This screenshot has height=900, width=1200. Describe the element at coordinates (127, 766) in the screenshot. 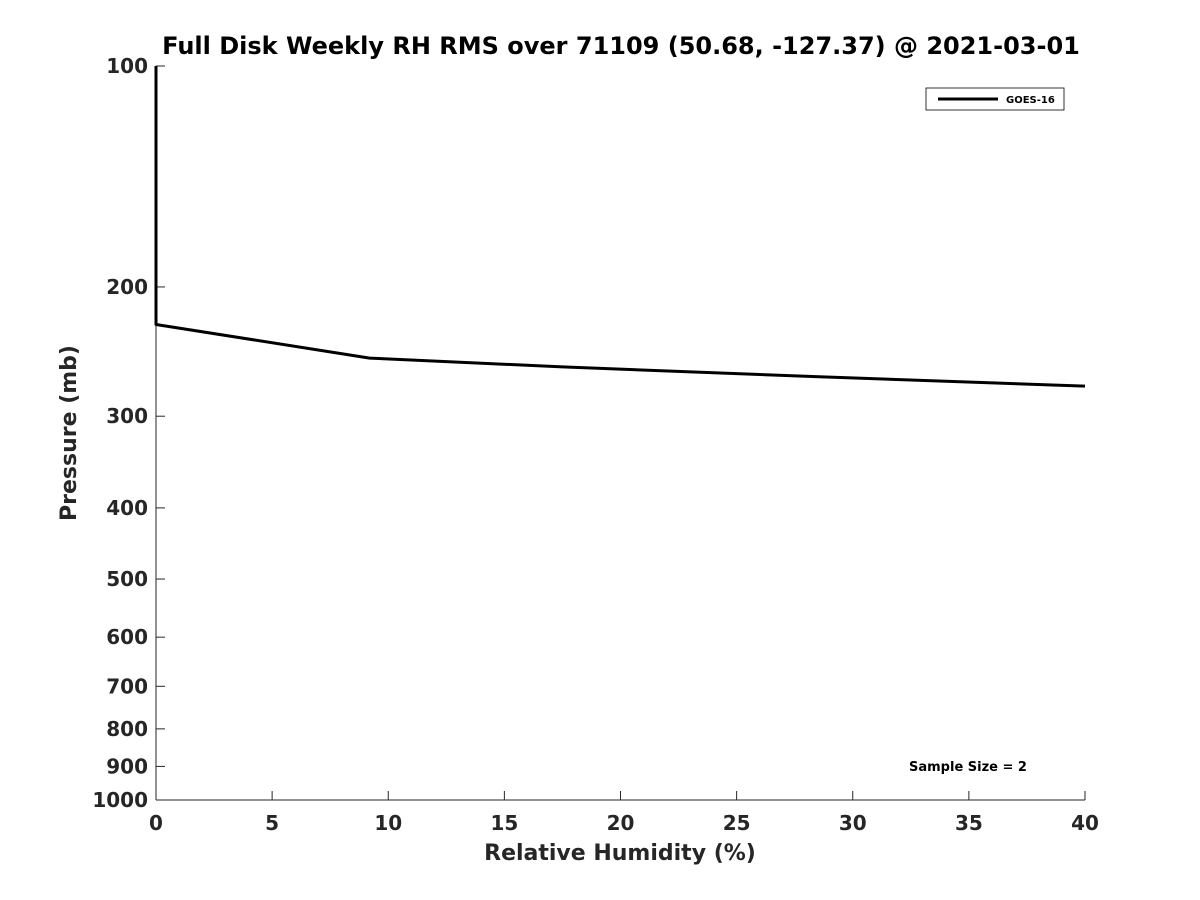

I see `y-tick-label: 900` at that location.